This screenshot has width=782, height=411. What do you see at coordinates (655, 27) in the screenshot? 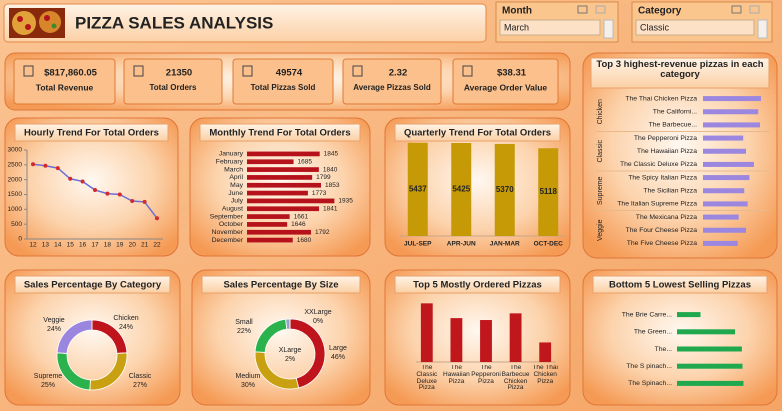
I see `slicer-item-label: Classic` at bounding box center [655, 27].